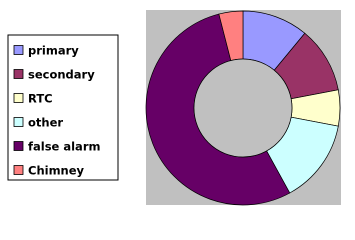  What do you see at coordinates (53, 51) in the screenshot?
I see `legend-label: primary` at bounding box center [53, 51].